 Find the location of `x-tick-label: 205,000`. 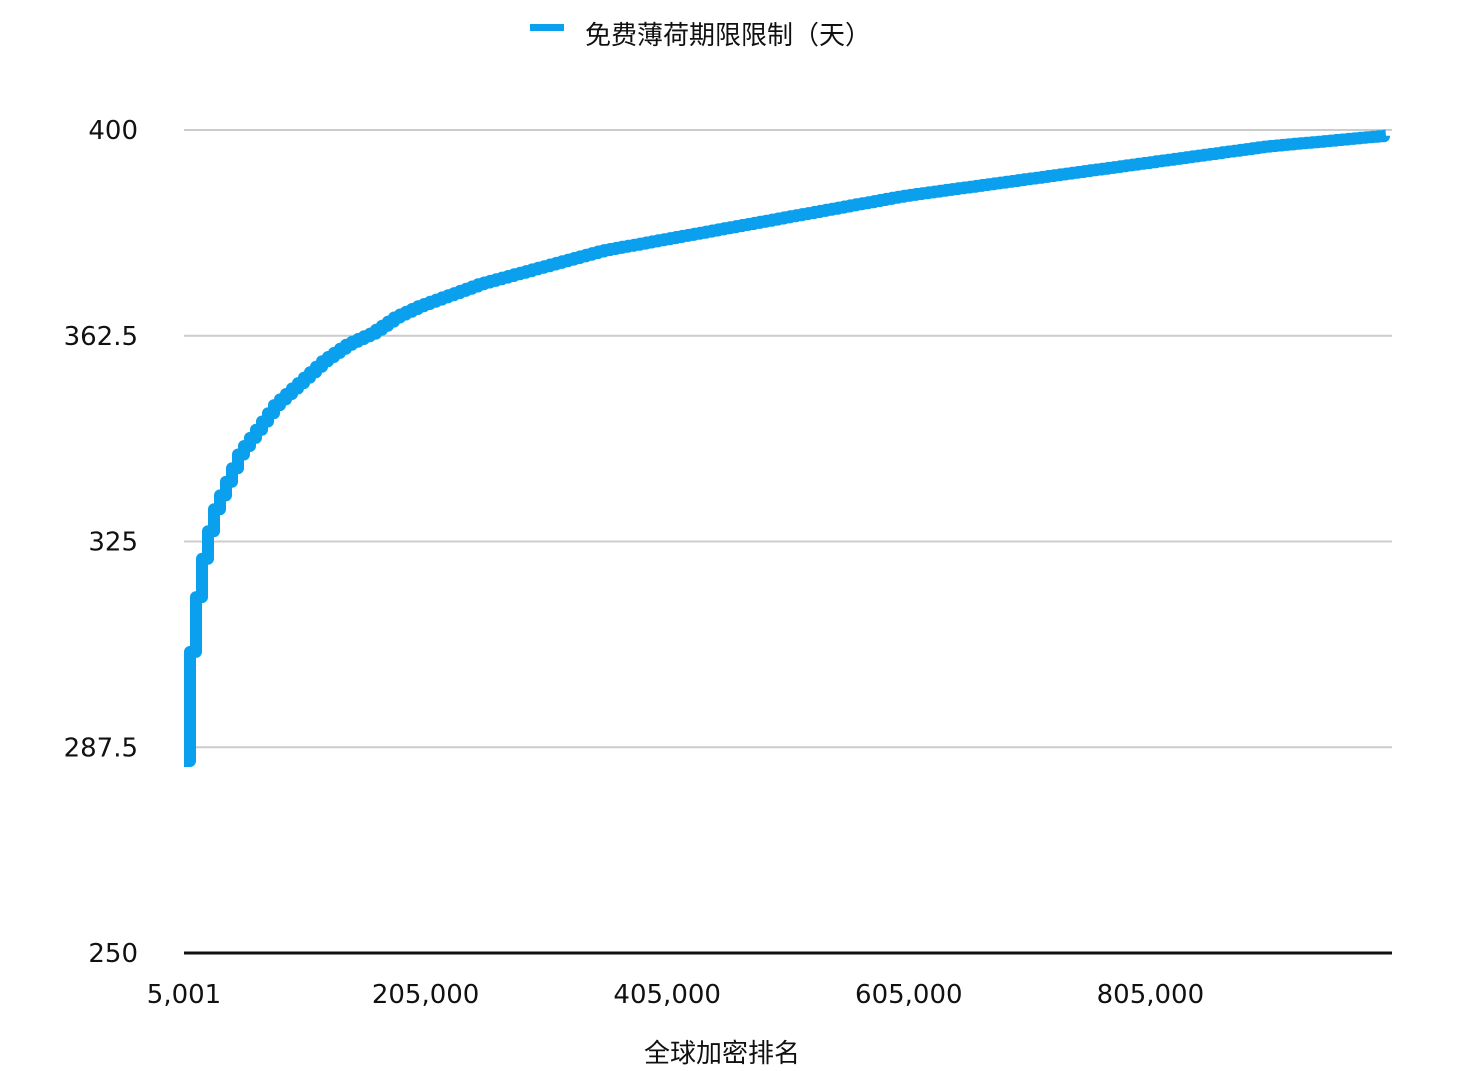

x-tick-label: 205,000 is located at coordinates (426, 995).